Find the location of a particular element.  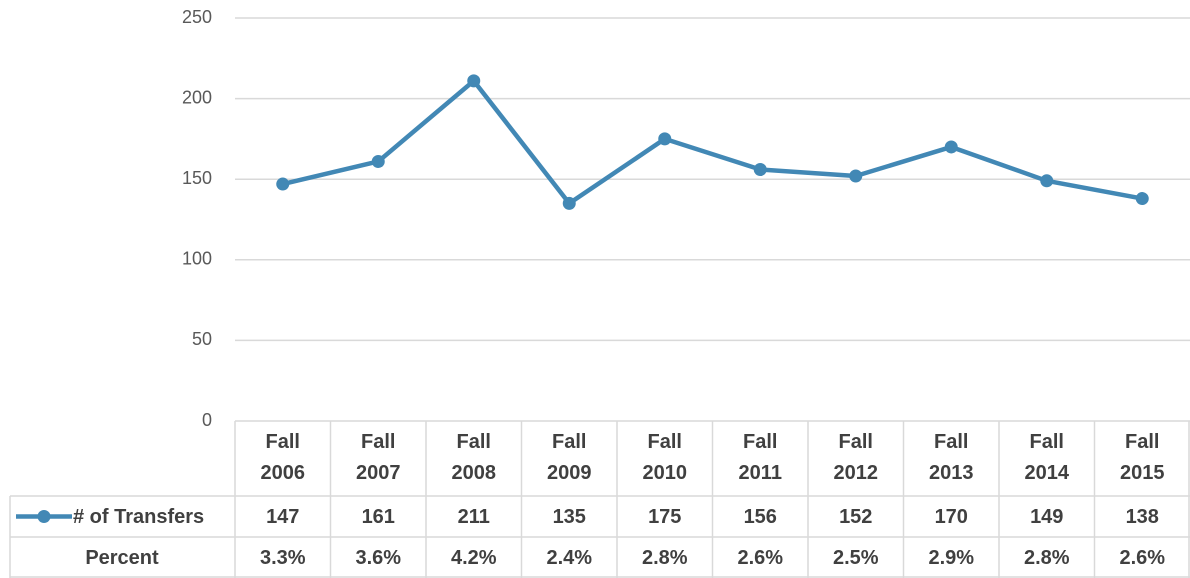

y-tick-label: 50 is located at coordinates (202, 339).